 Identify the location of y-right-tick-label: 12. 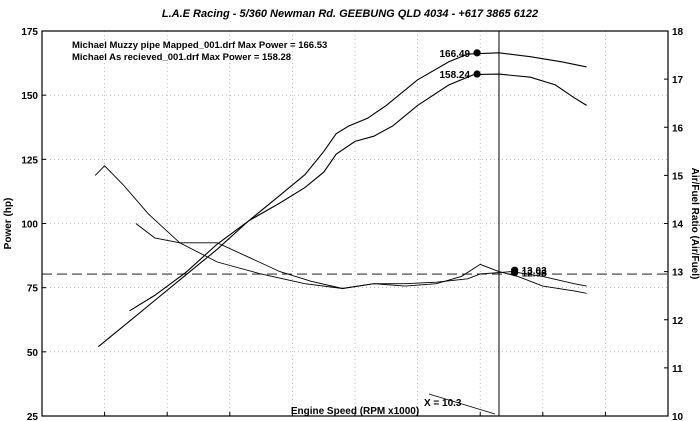
(678, 321).